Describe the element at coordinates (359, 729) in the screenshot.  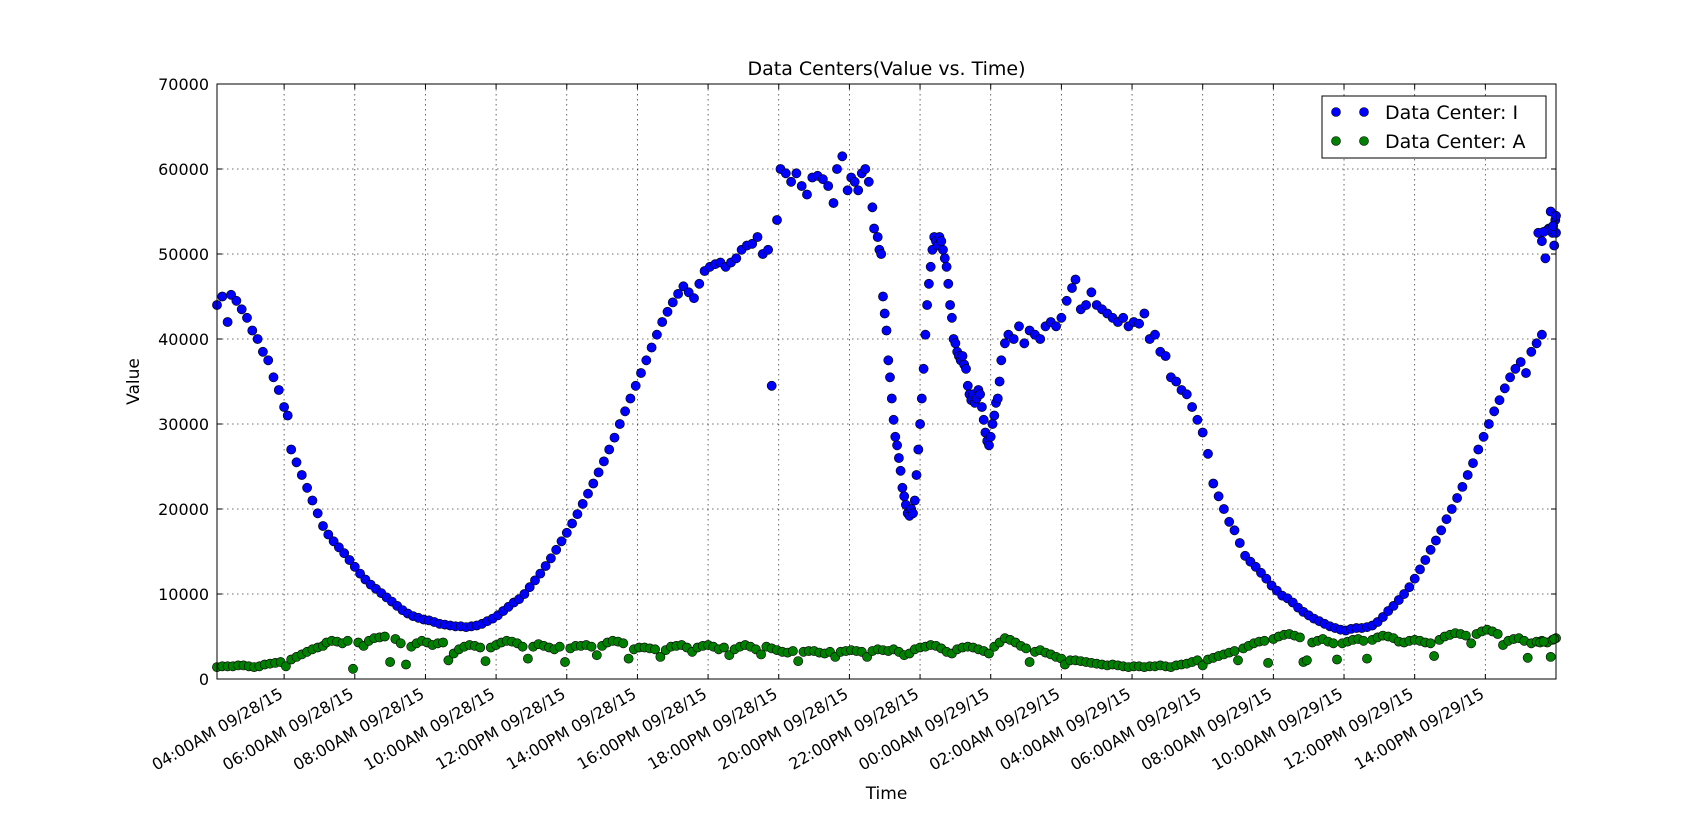
I see `x-tick-label: 08:00AM 09/28/15` at that location.